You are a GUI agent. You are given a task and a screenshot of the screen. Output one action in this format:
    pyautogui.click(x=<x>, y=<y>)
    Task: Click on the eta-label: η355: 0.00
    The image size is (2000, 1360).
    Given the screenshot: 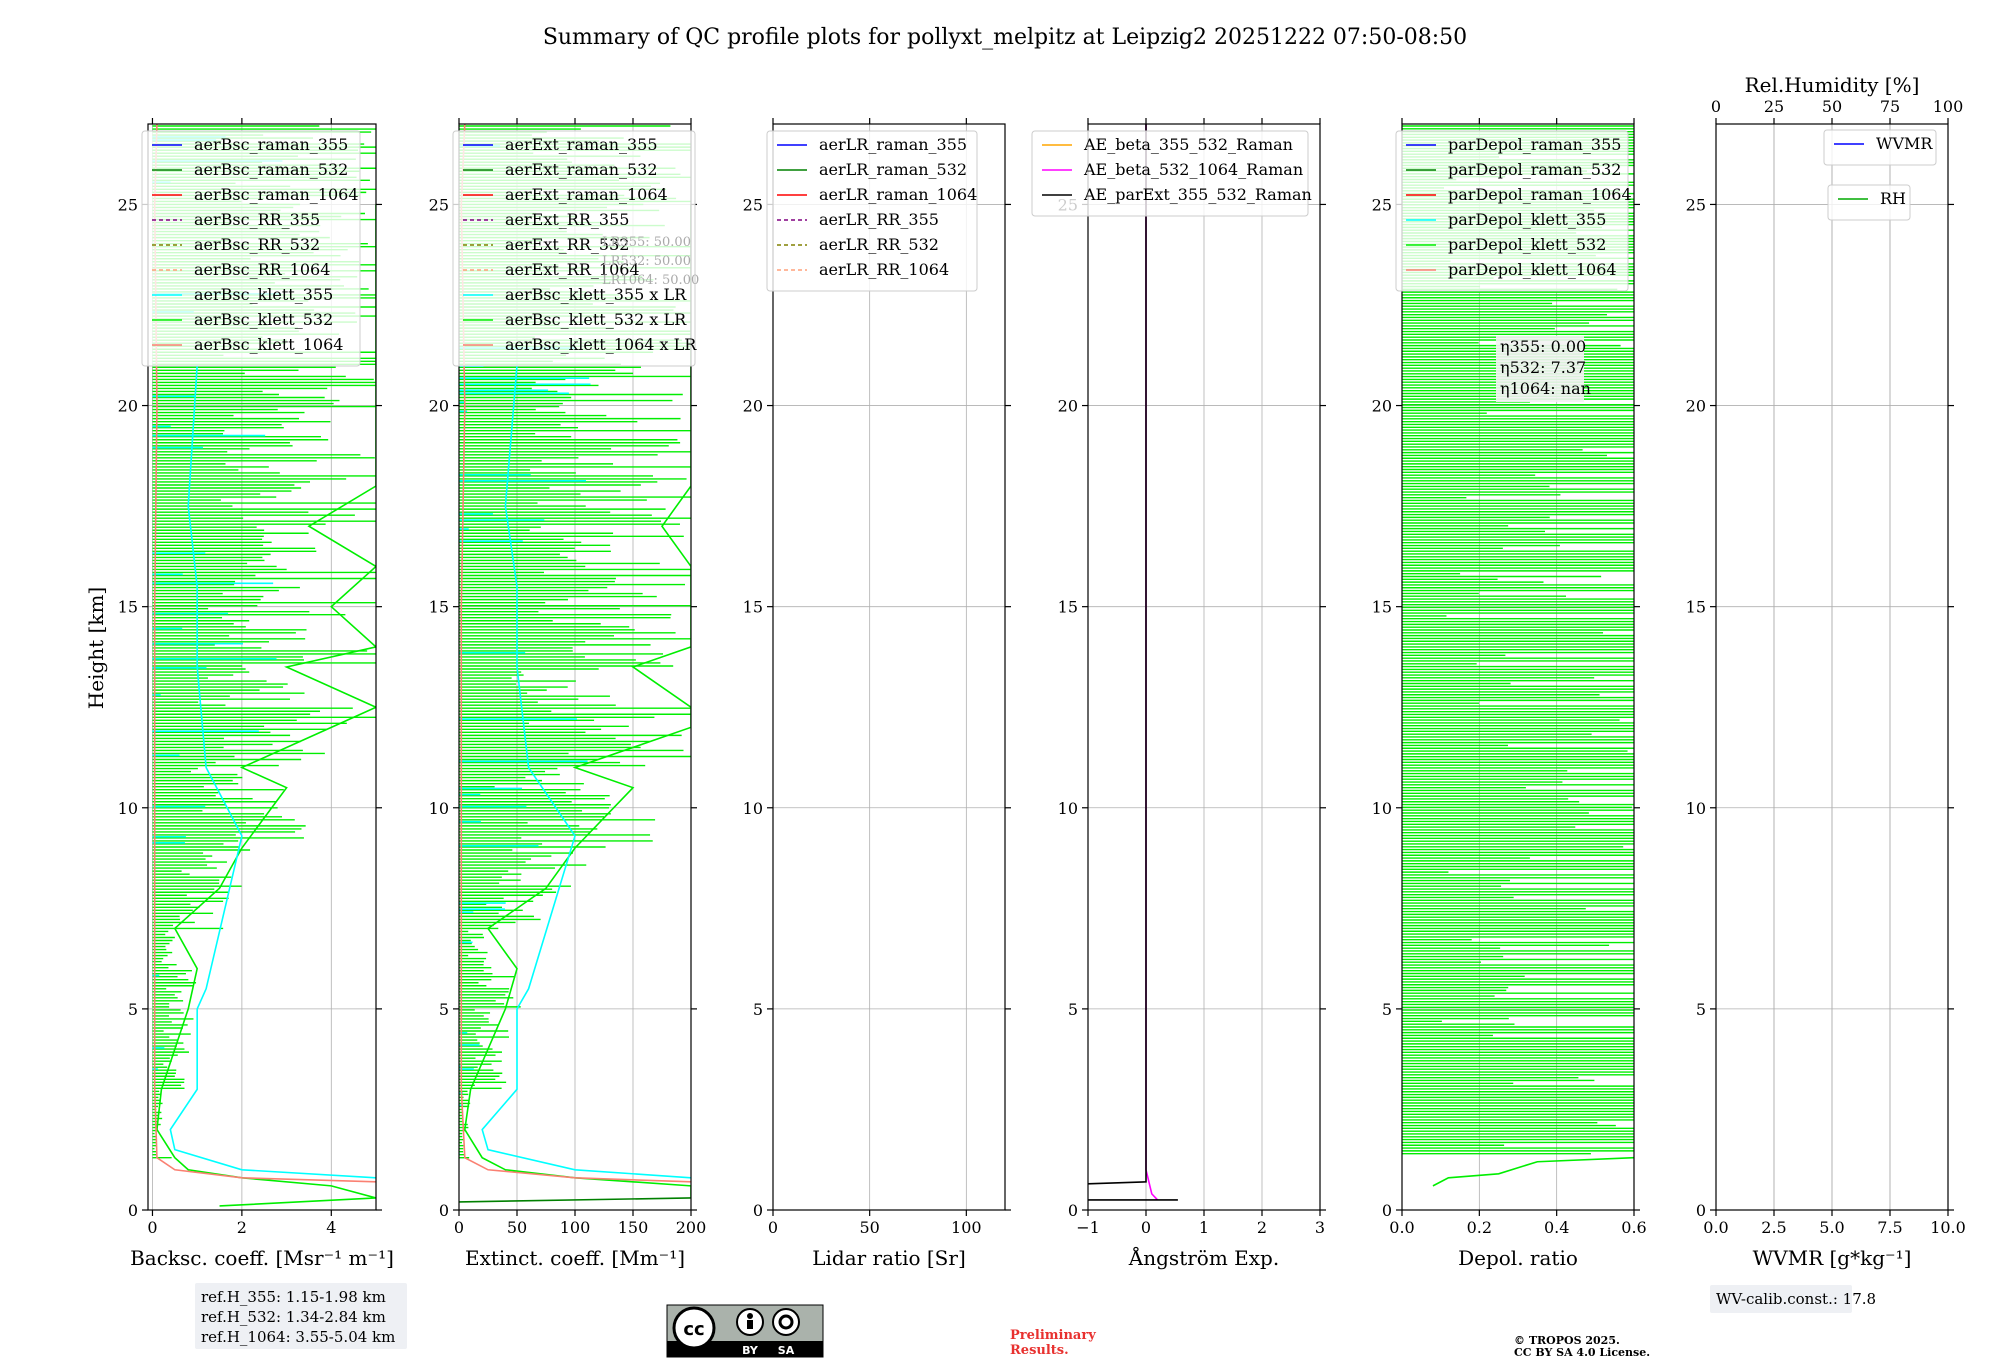 What is the action you would take?
    pyautogui.click(x=1543, y=346)
    